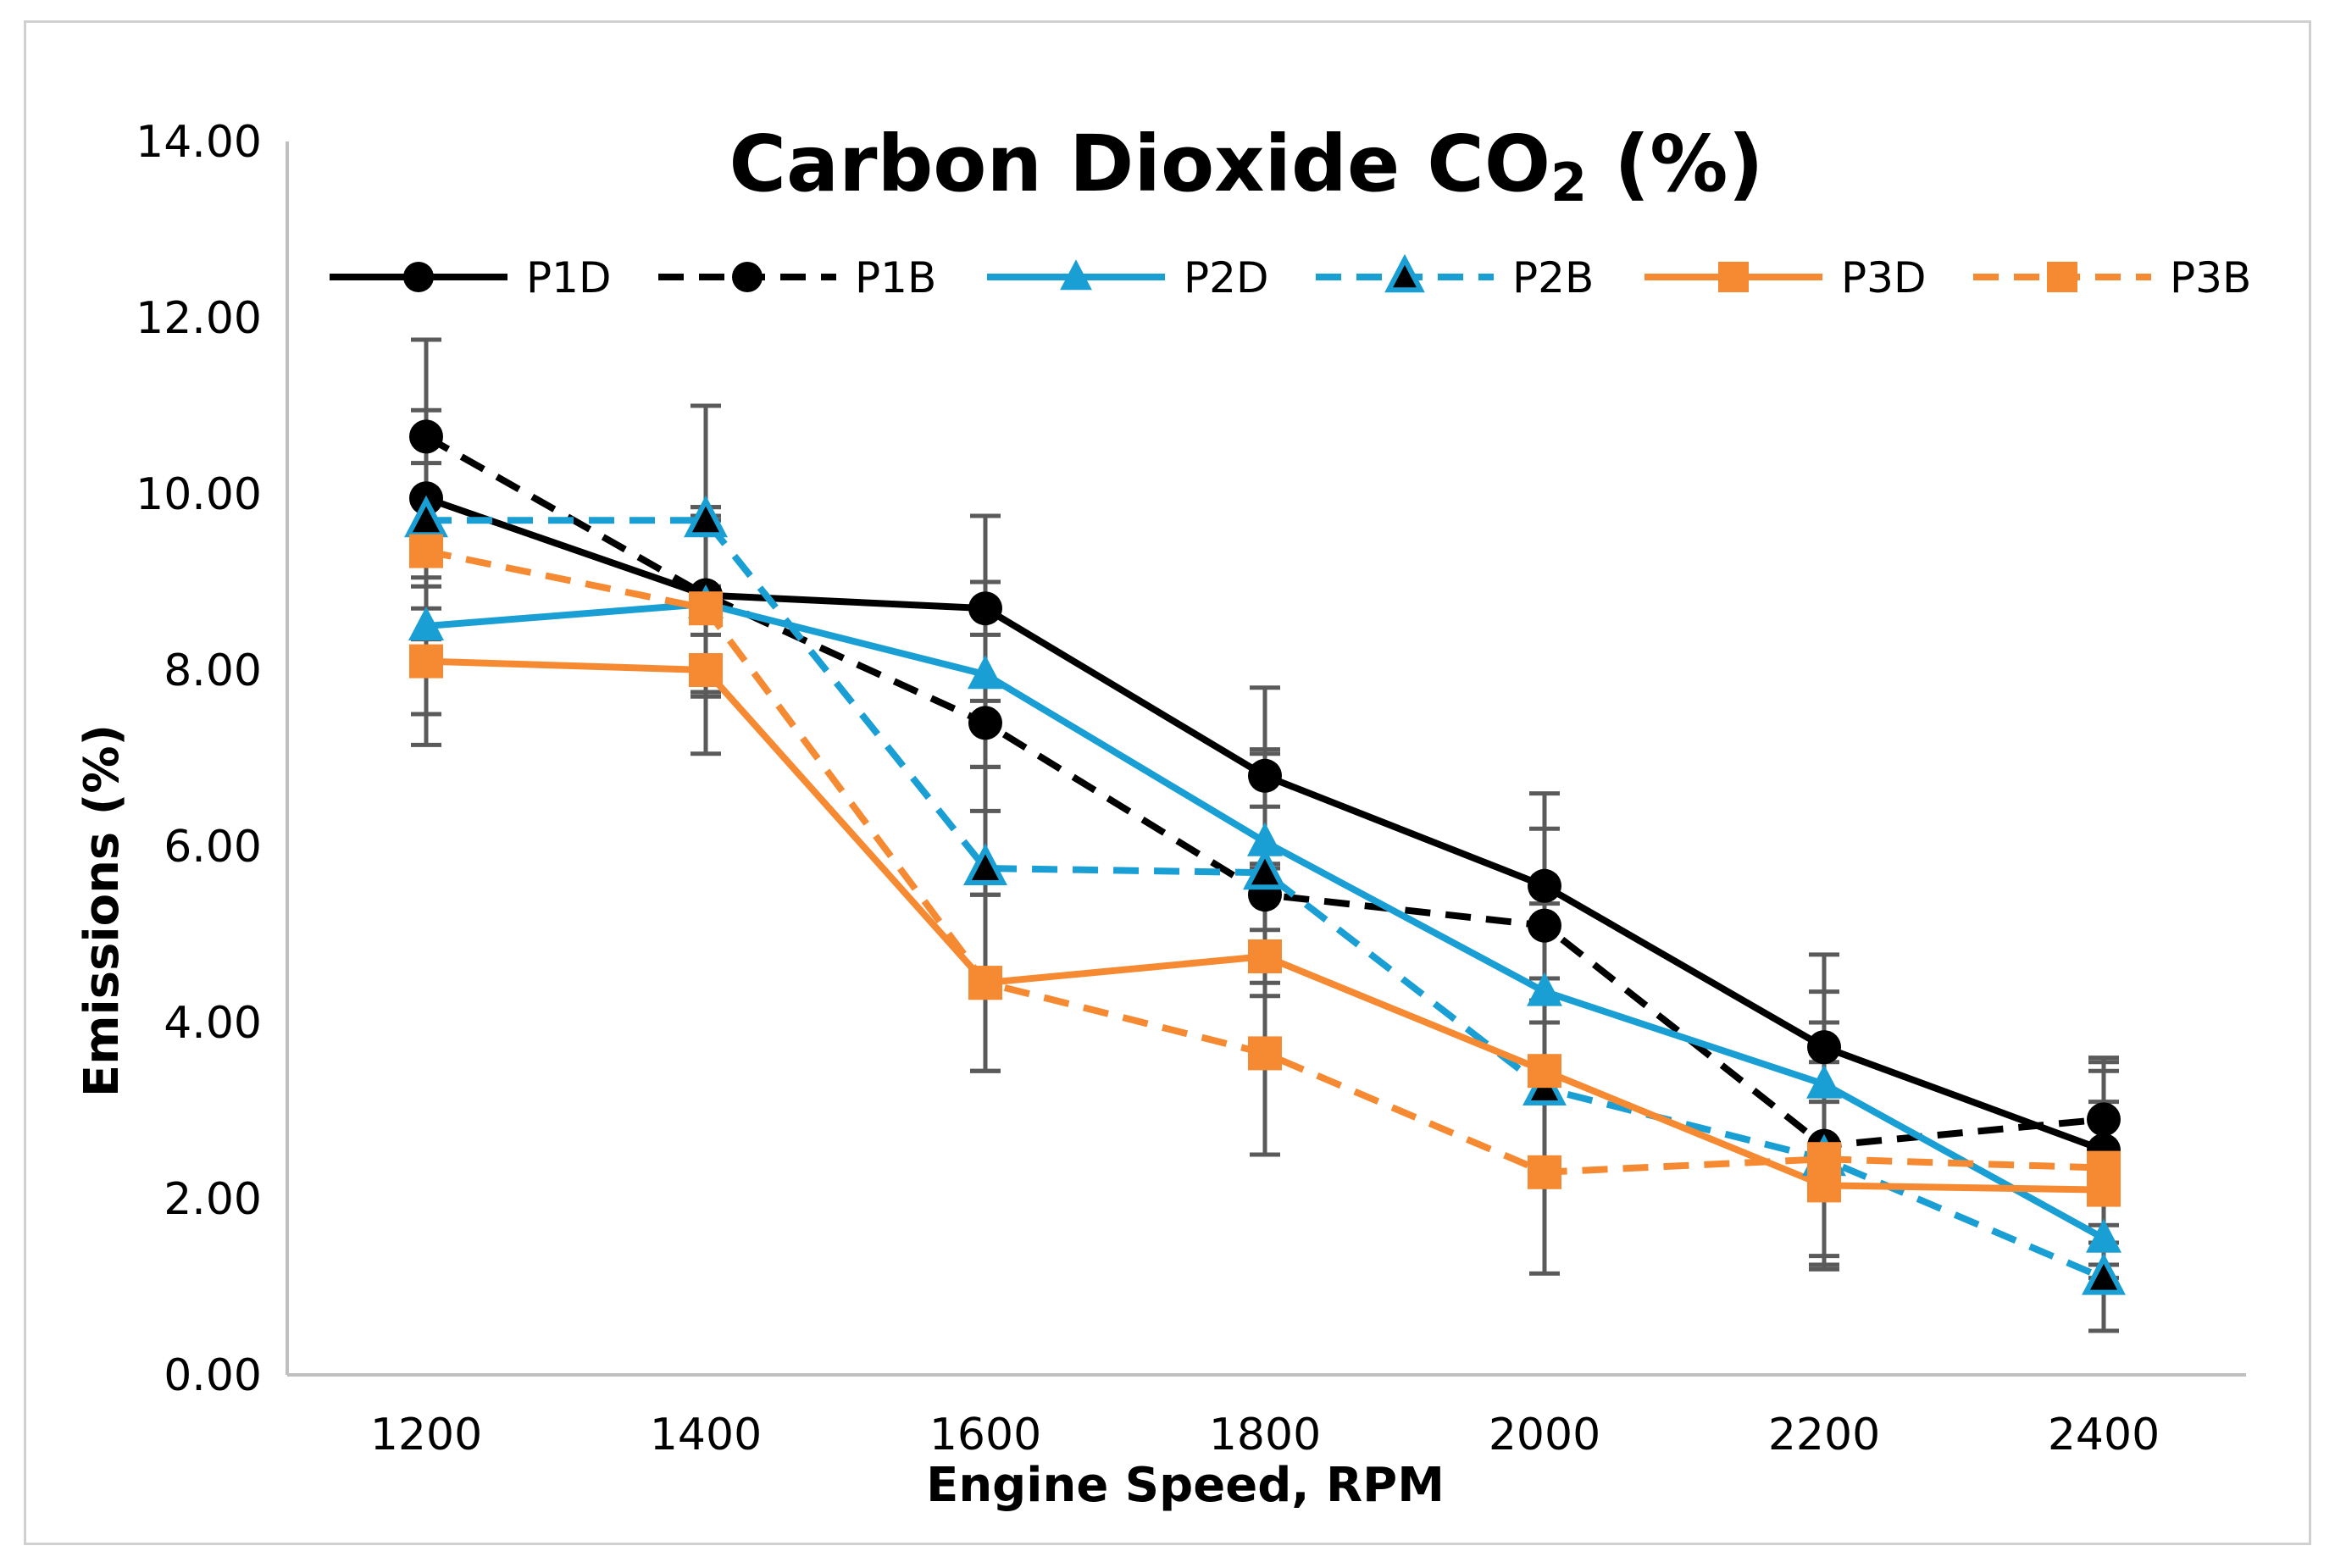  Describe the element at coordinates (1265, 1435) in the screenshot. I see `x-tick-label: 1800` at that location.